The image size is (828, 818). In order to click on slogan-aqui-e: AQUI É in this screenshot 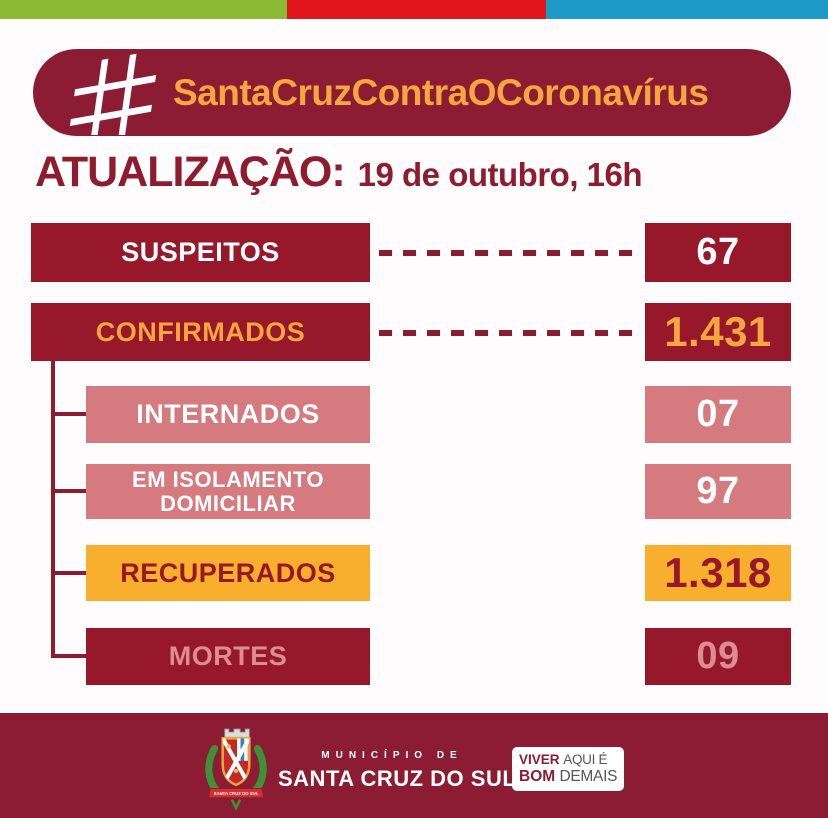, I will do `click(585, 760)`.